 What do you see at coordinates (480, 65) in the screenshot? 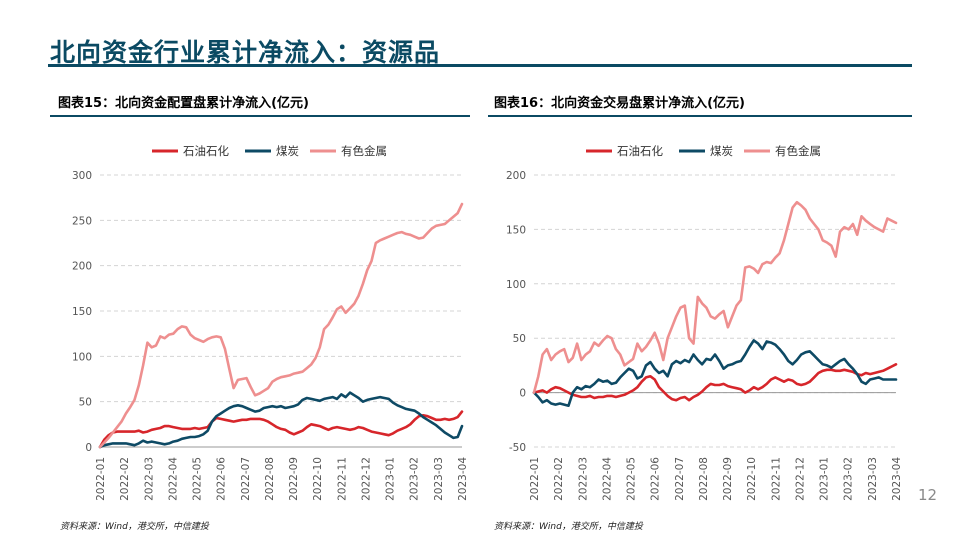
I see `title-rule` at bounding box center [480, 65].